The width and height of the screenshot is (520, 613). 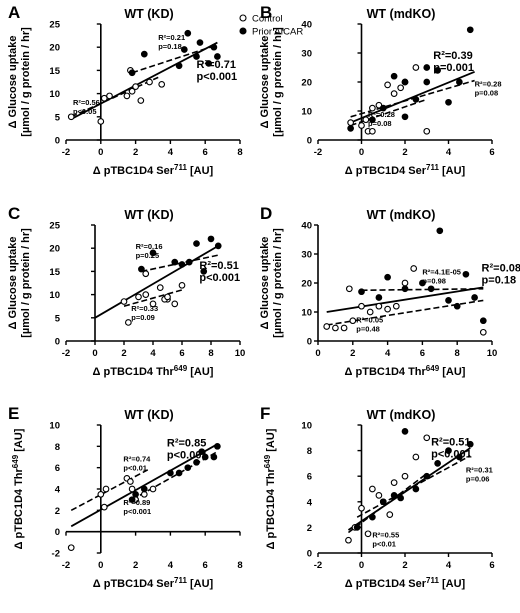 I want to click on y-tick-label: 30, so click(x=306, y=255).